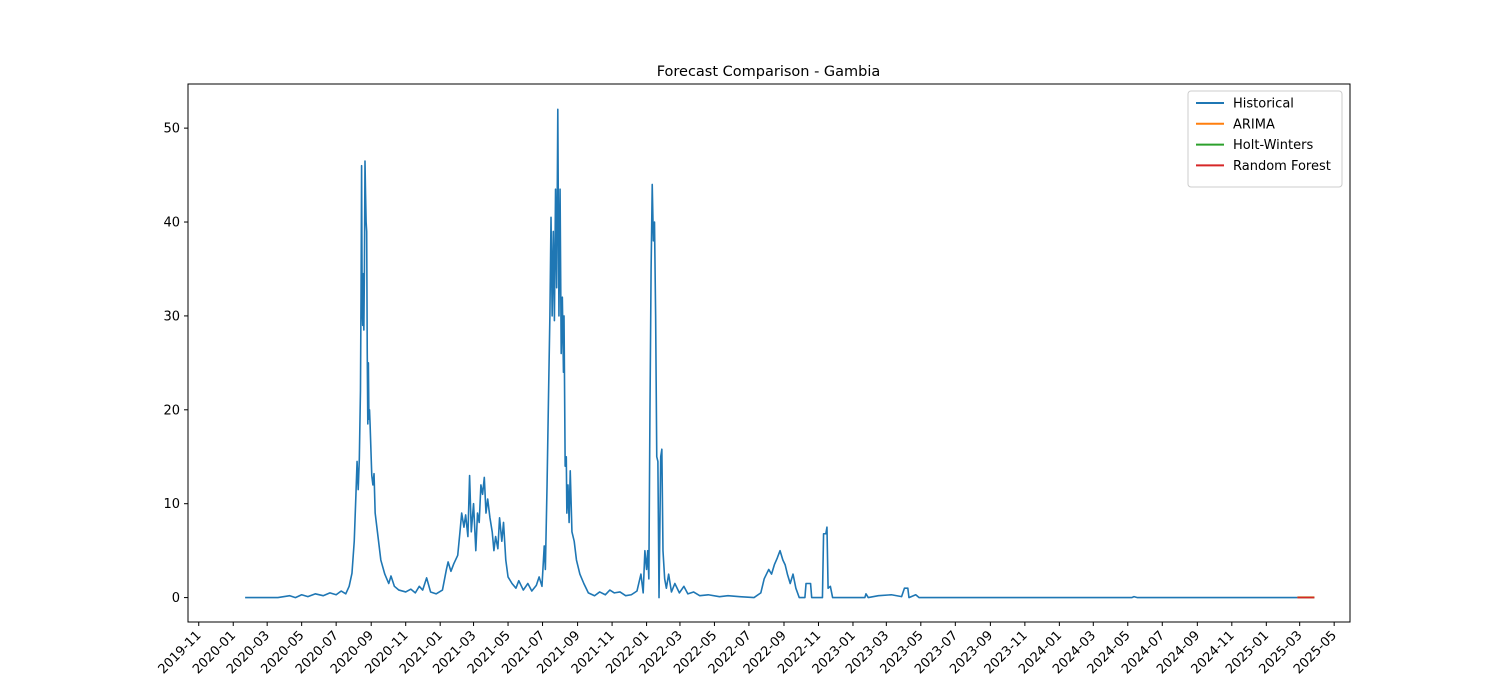  Describe the element at coordinates (171, 410) in the screenshot. I see `y-tick-label: 20` at that location.